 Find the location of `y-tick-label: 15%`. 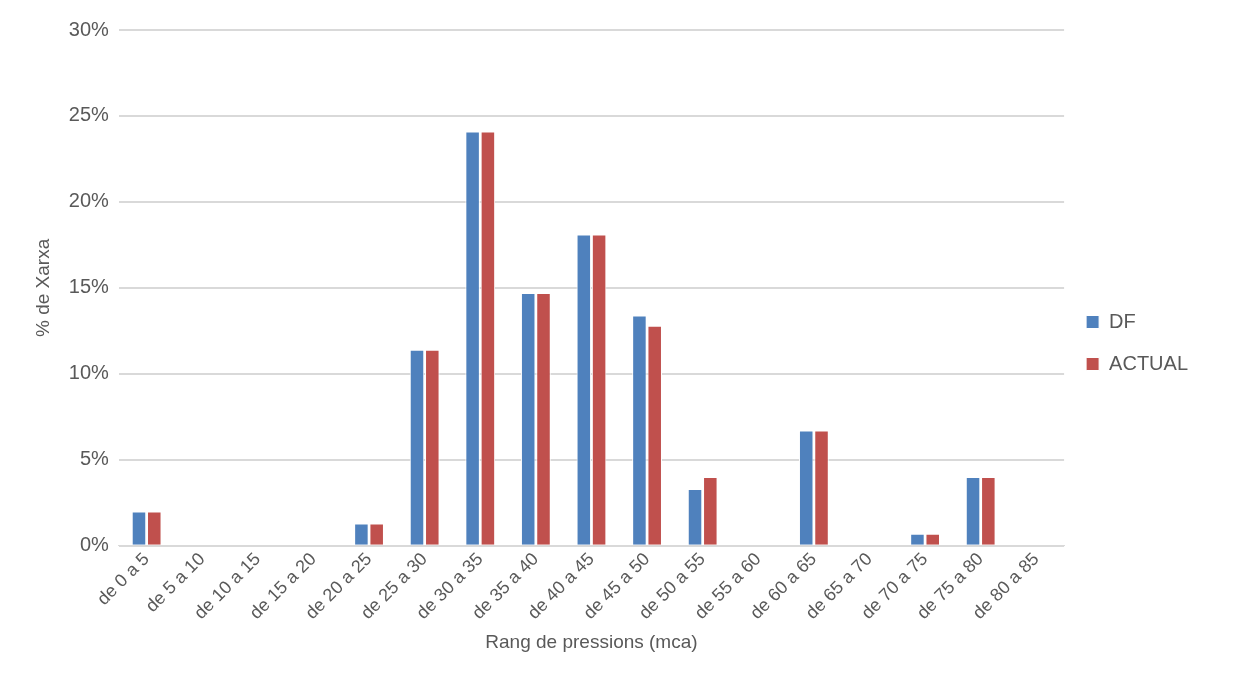

y-tick-label: 15% is located at coordinates (89, 286).